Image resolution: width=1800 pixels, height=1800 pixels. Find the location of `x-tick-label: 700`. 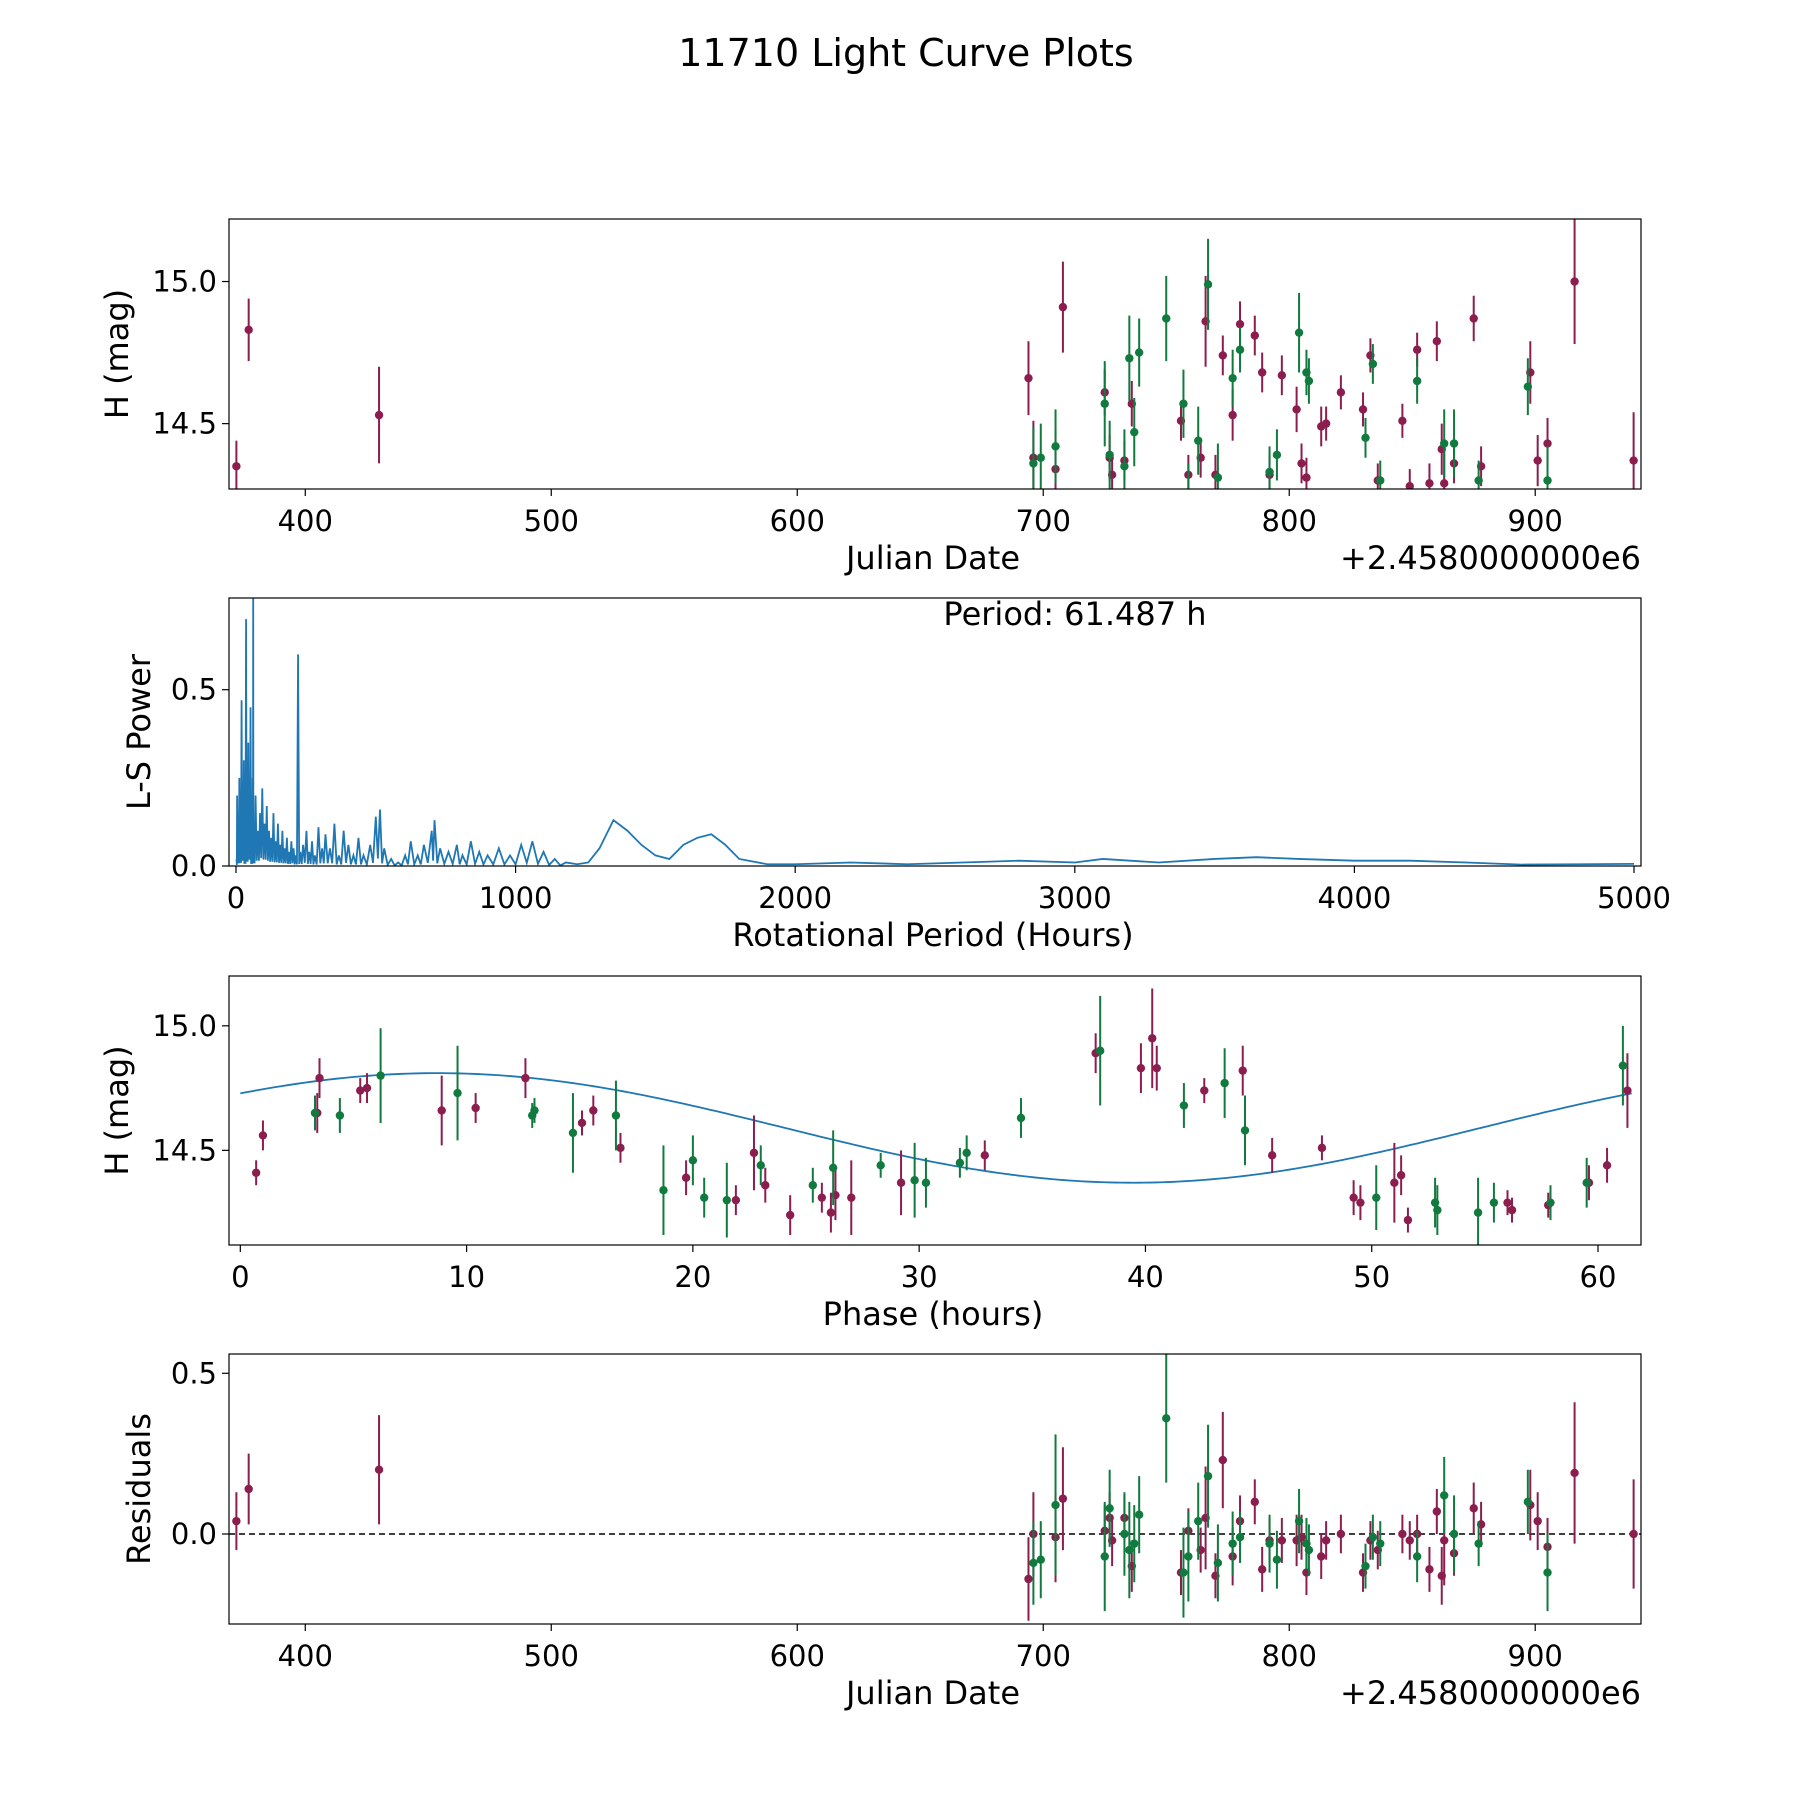

x-tick-label: 700 is located at coordinates (1043, 1656).